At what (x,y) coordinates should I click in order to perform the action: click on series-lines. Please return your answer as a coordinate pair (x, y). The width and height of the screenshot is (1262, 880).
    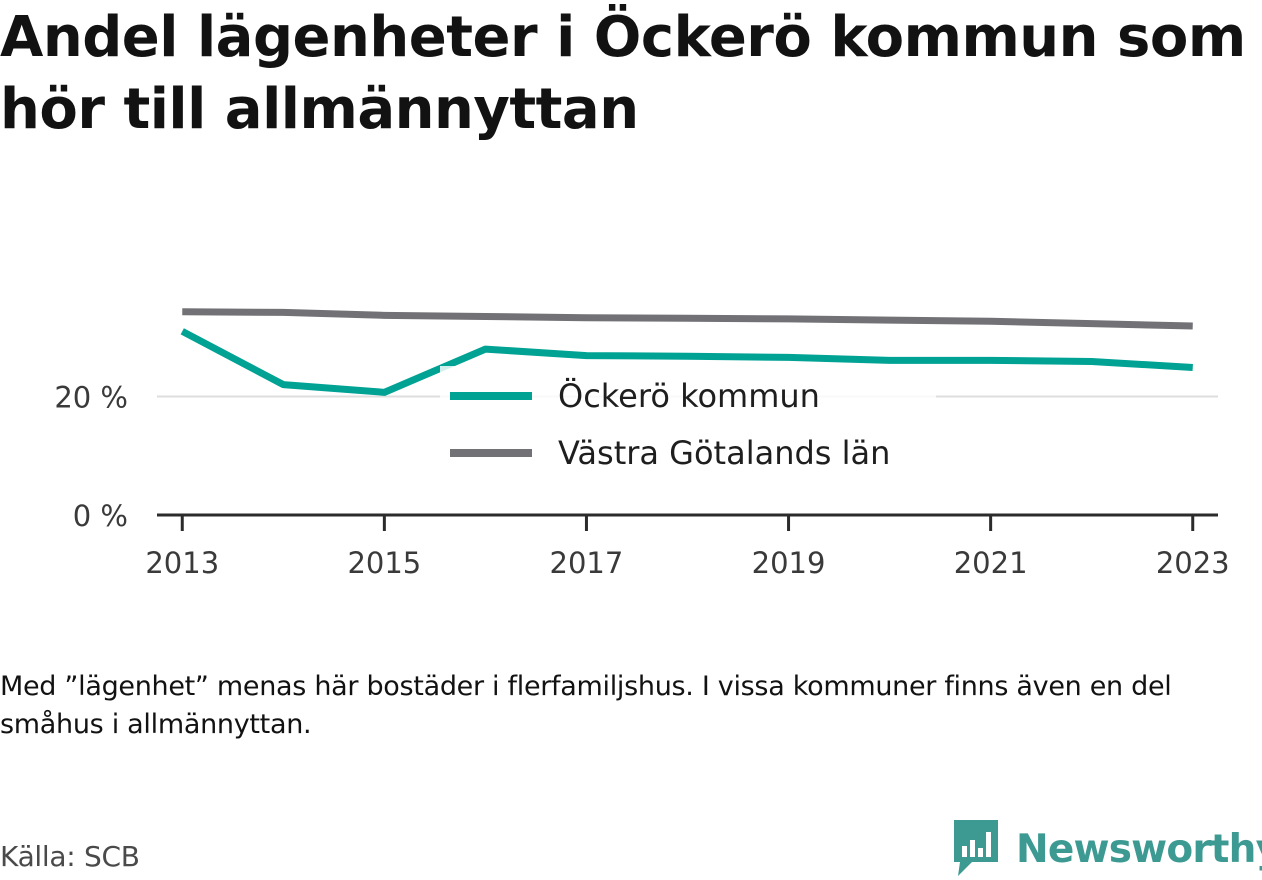
    Looking at the image, I should click on (686, 352).